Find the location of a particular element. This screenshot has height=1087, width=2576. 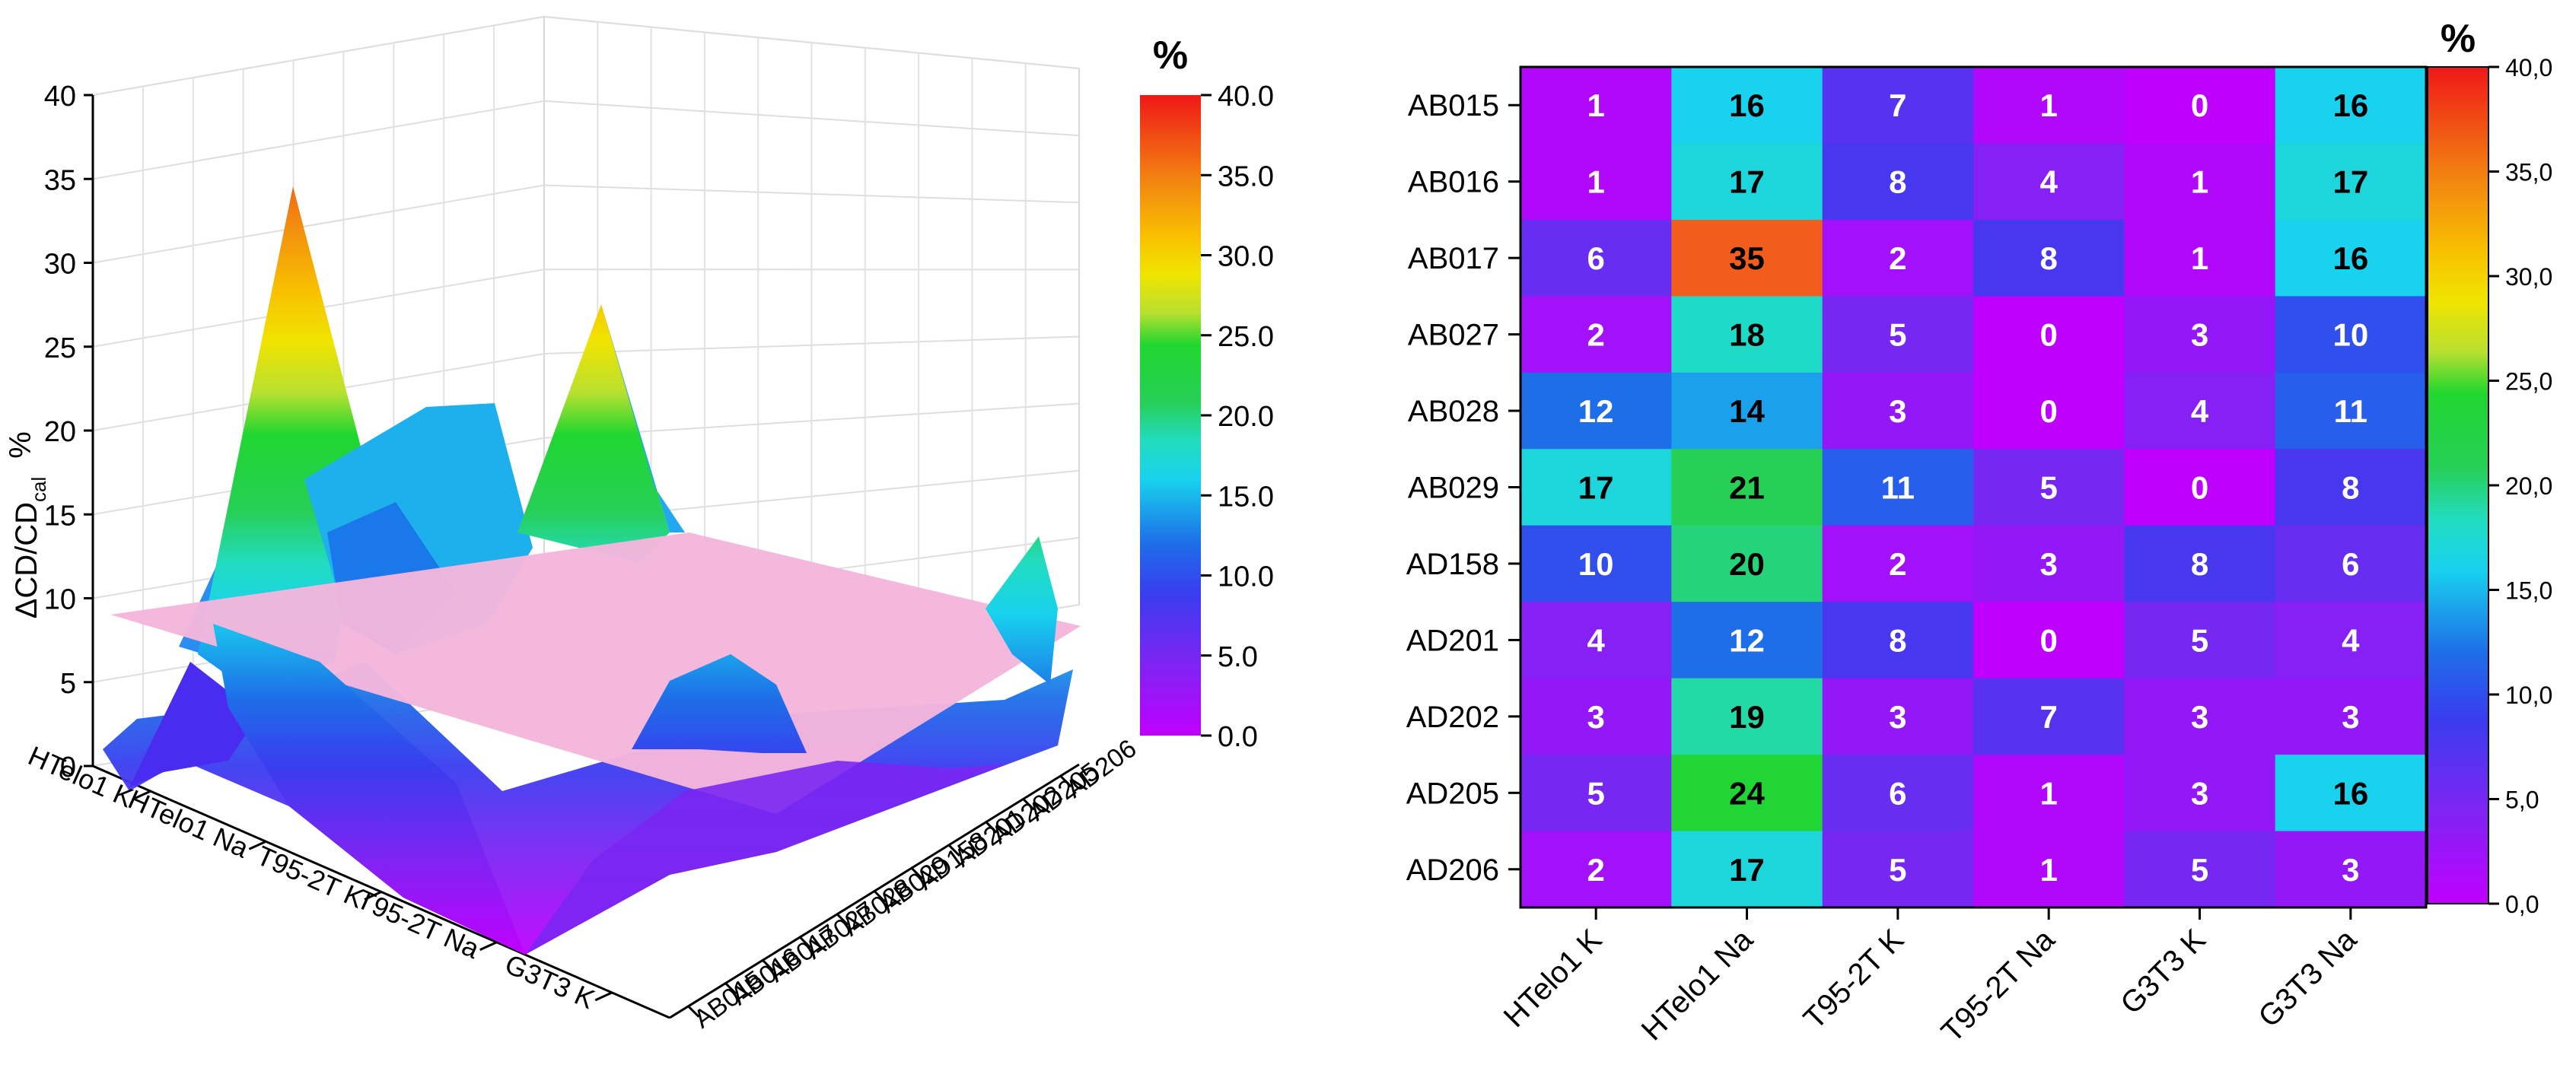

heatmap-column-label: G3T3 K is located at coordinates (2163, 972).